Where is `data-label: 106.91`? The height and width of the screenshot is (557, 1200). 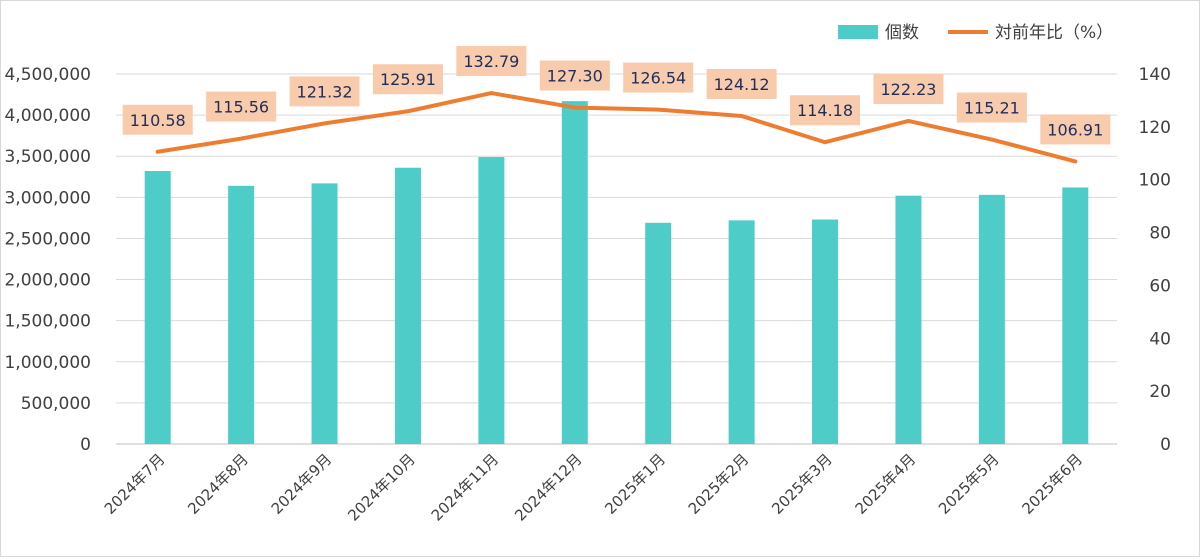 data-label: 106.91 is located at coordinates (1075, 129).